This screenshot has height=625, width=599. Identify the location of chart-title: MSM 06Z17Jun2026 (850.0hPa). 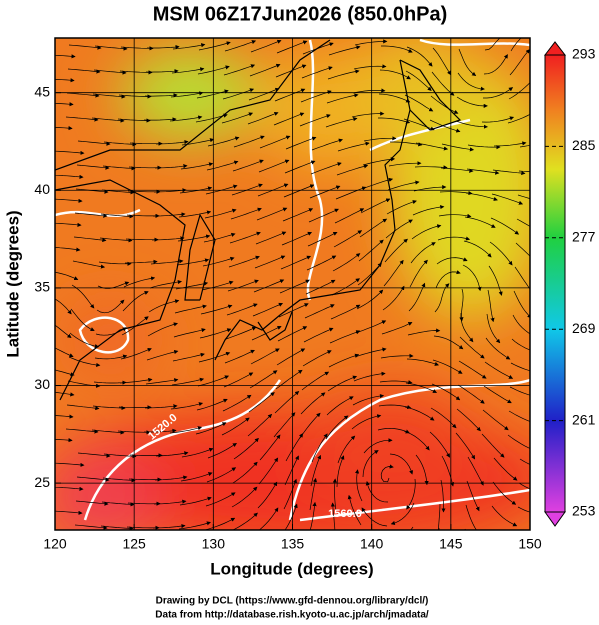
(300, 14).